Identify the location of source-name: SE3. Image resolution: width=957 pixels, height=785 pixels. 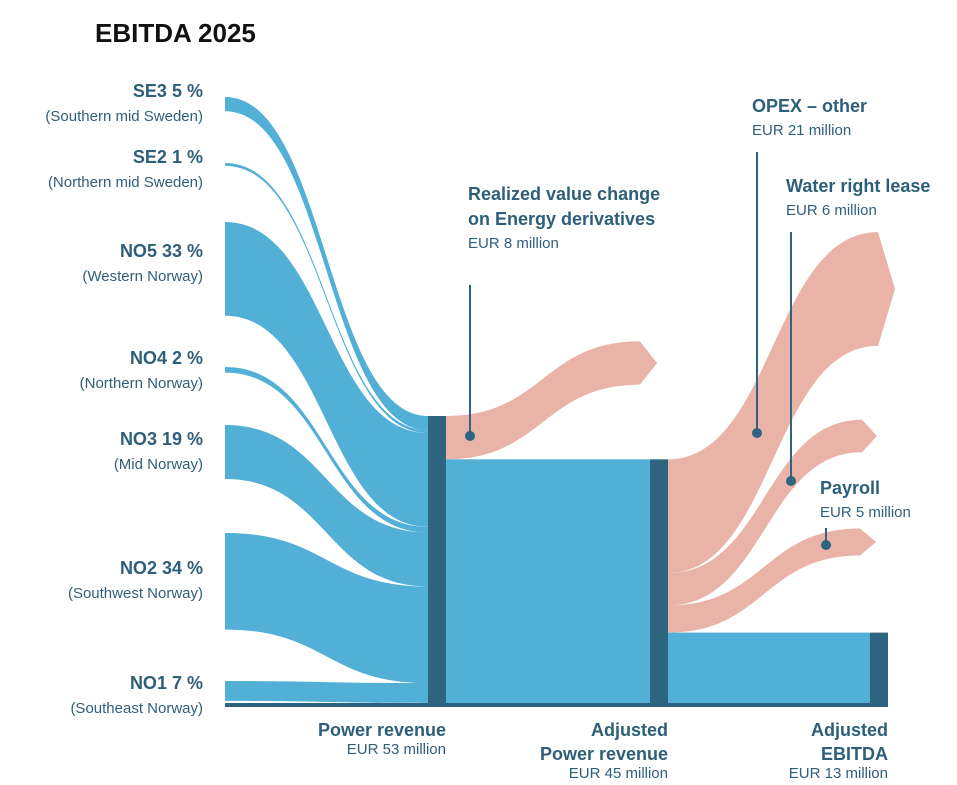
(150, 91).